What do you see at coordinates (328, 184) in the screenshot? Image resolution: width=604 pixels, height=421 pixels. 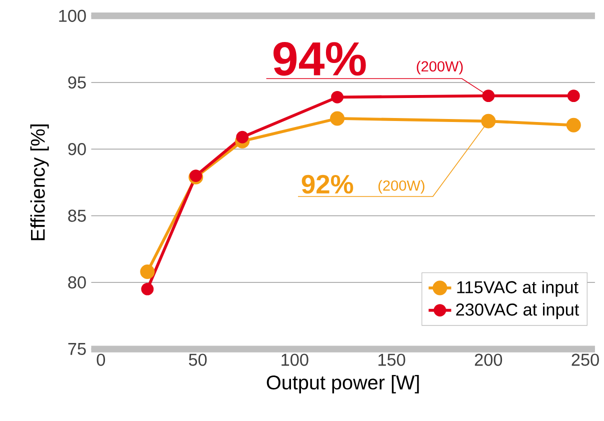 I see `annotation: 92%` at bounding box center [328, 184].